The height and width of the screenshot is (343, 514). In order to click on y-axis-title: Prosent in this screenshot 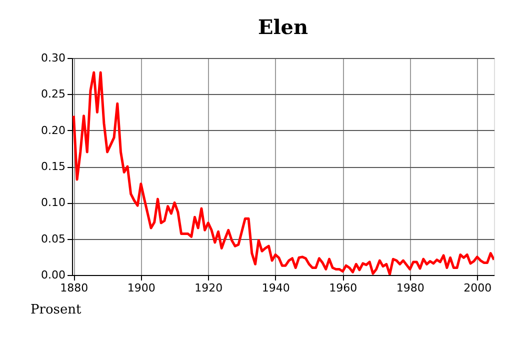, I will do `click(56, 310)`.